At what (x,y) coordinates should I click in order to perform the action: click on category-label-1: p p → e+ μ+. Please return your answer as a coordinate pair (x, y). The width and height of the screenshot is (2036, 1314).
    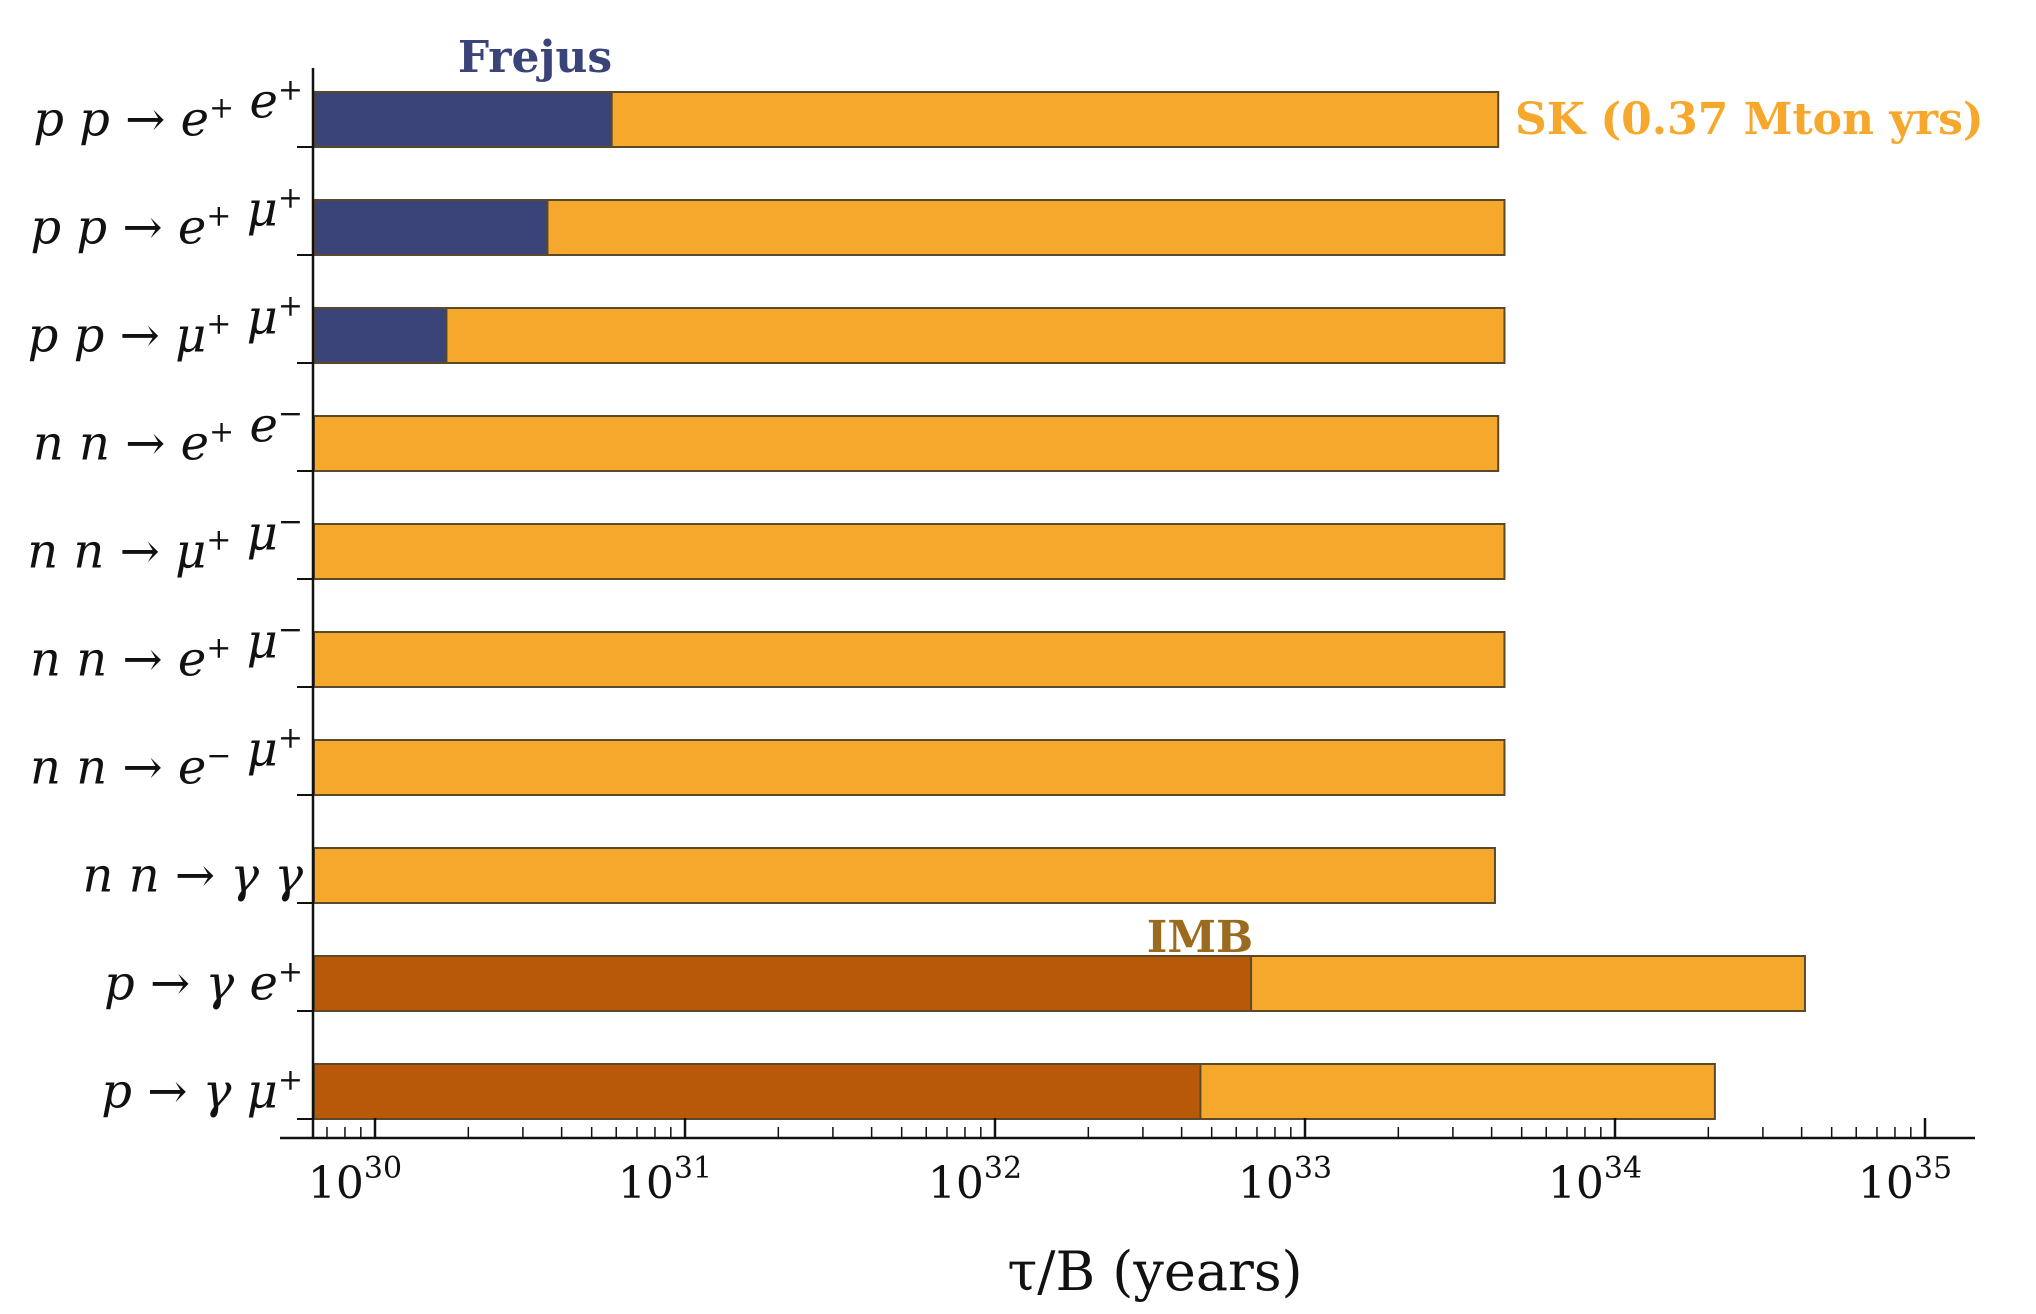
    Looking at the image, I should click on (166, 218).